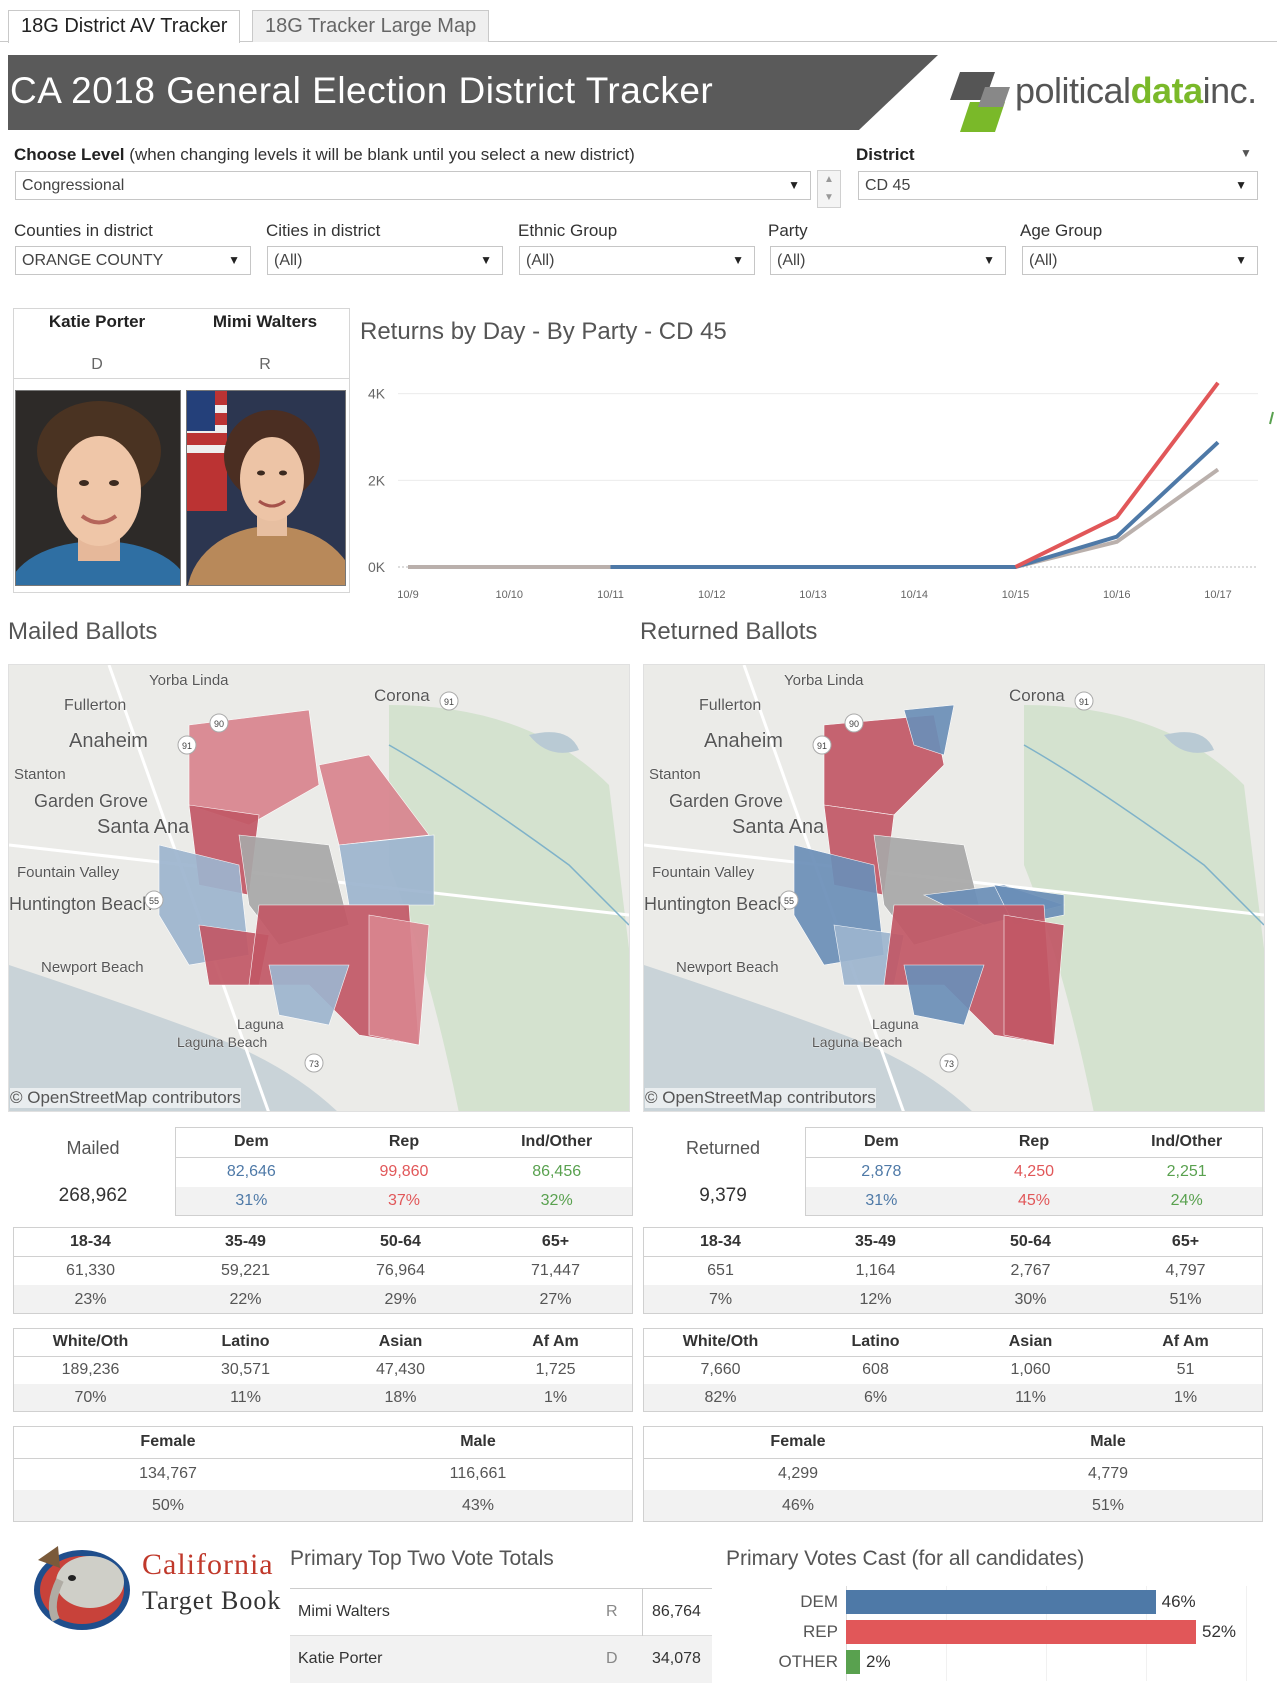 The height and width of the screenshot is (1683, 1277). I want to click on ctb-title: California, so click(208, 1564).